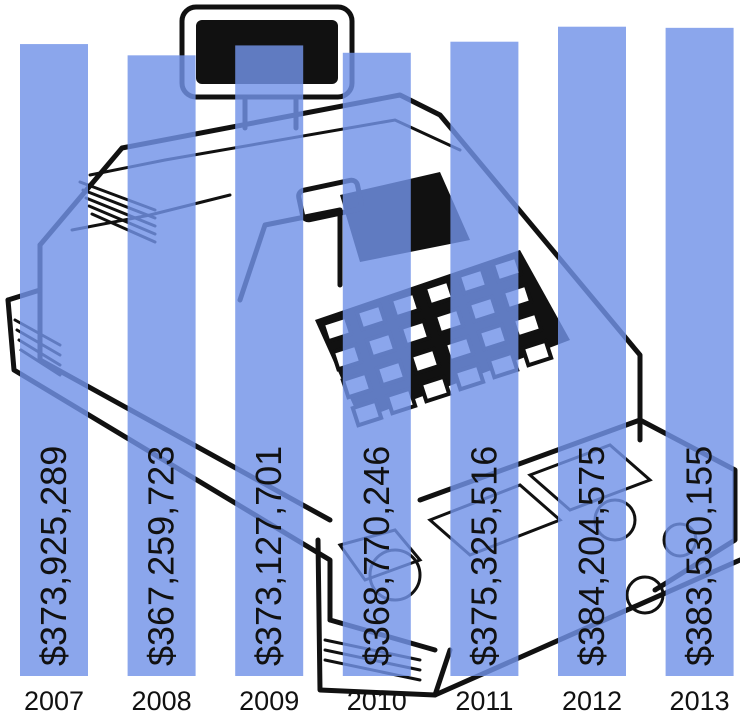  Describe the element at coordinates (161, 556) in the screenshot. I see `value-label-2008: $367,259,723` at that location.